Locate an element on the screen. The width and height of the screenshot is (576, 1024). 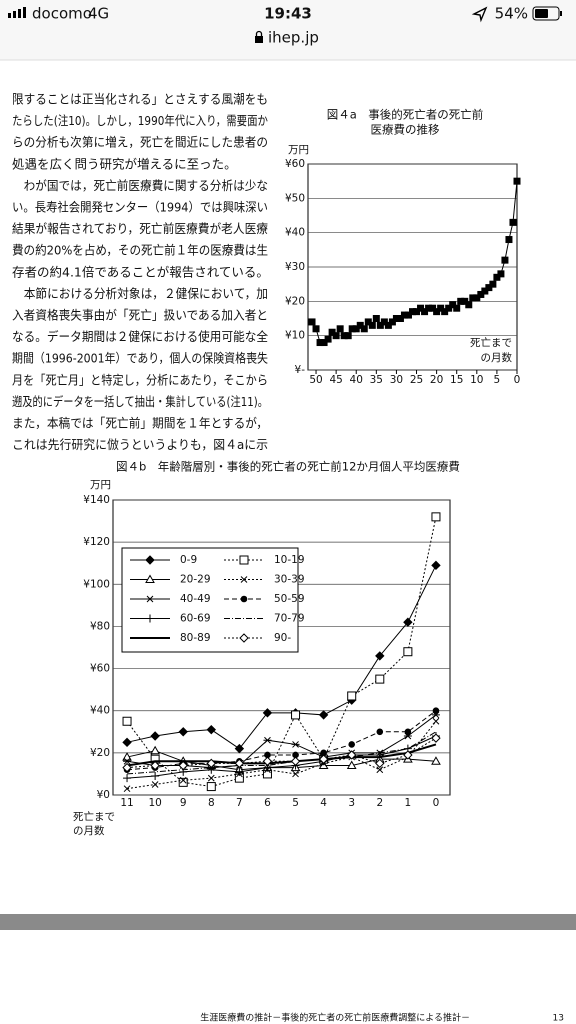
y-tick-label: ¥10 is located at coordinates (295, 336).